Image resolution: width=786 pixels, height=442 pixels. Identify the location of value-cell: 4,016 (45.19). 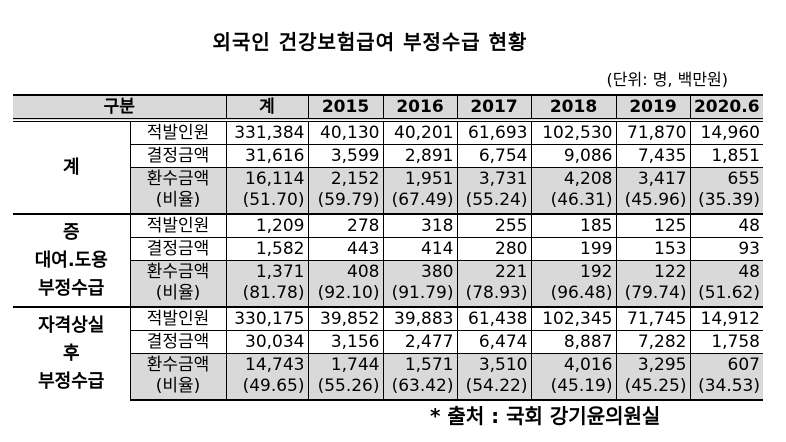
(573, 377).